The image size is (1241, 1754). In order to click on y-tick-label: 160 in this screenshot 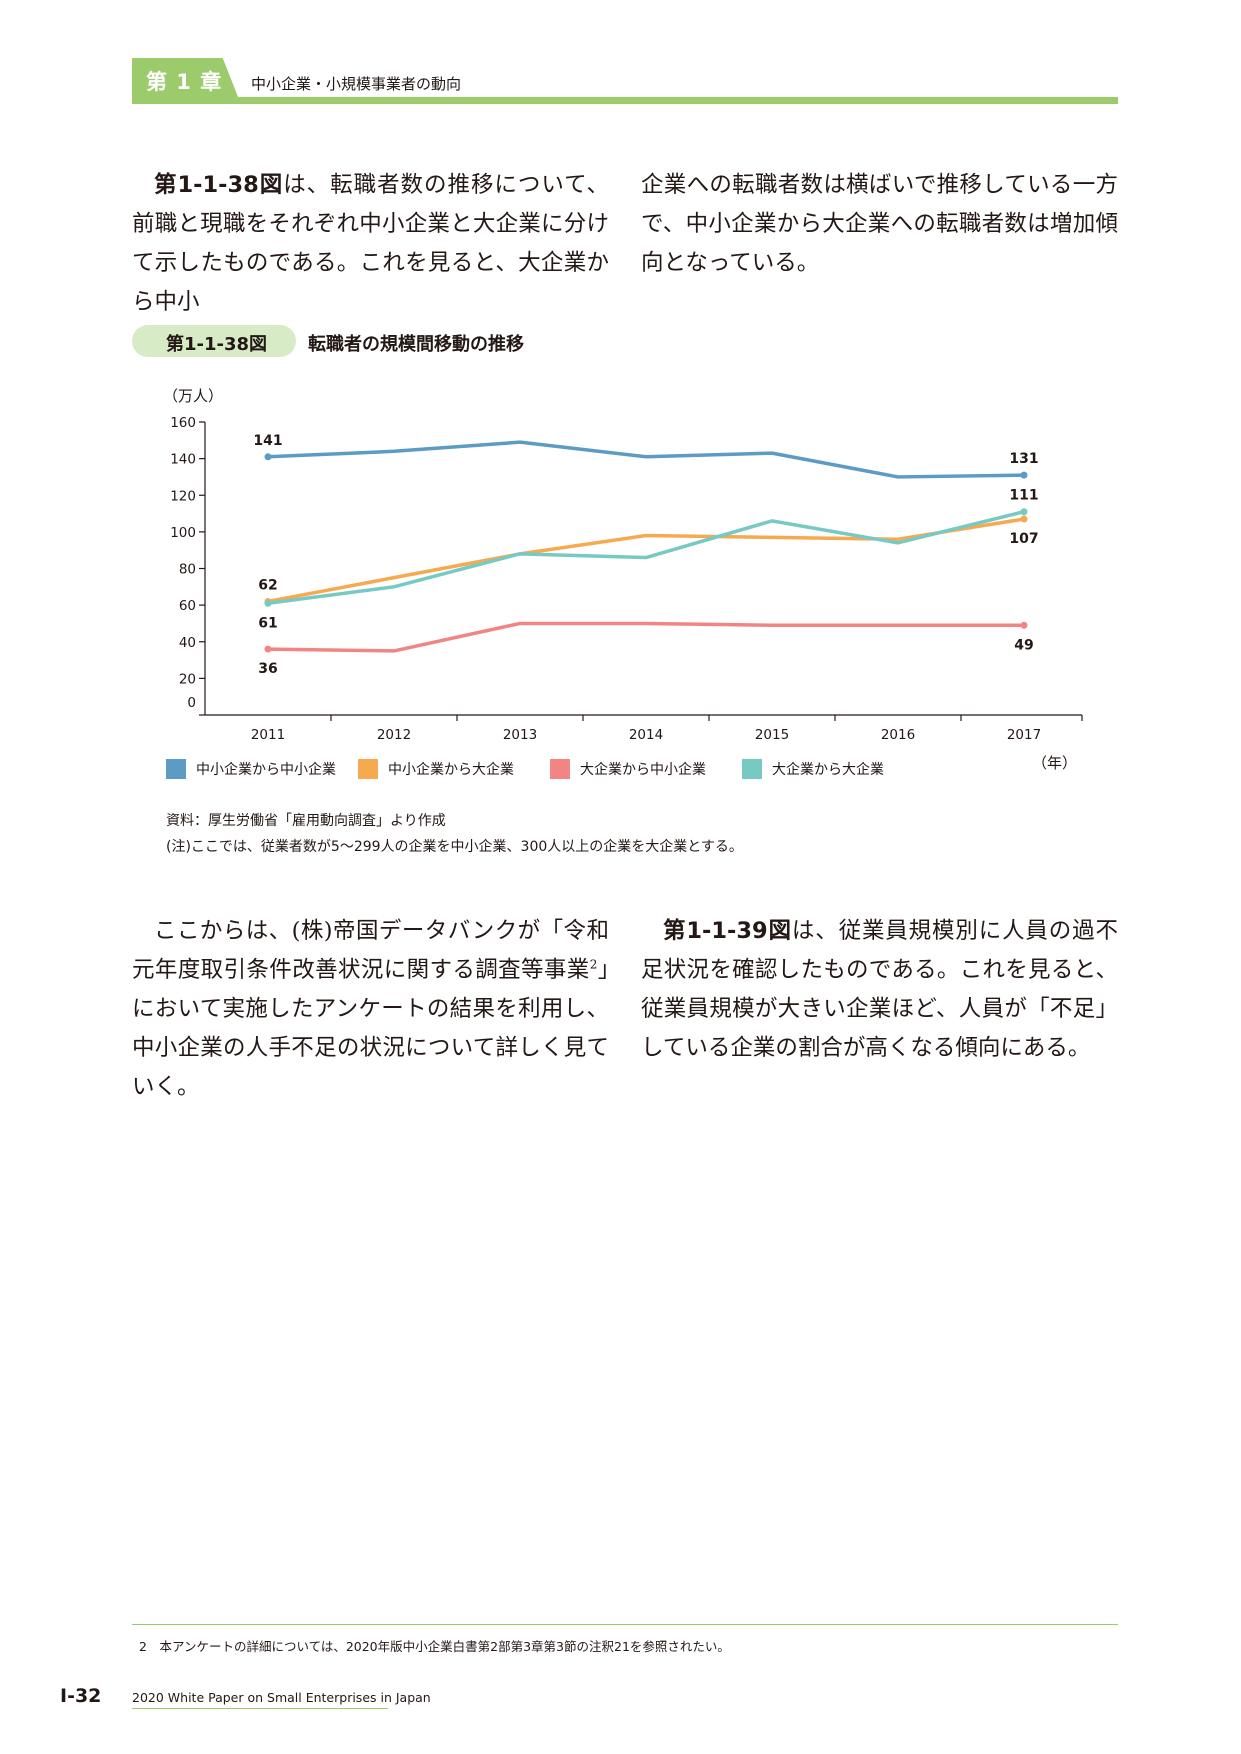, I will do `click(183, 423)`.